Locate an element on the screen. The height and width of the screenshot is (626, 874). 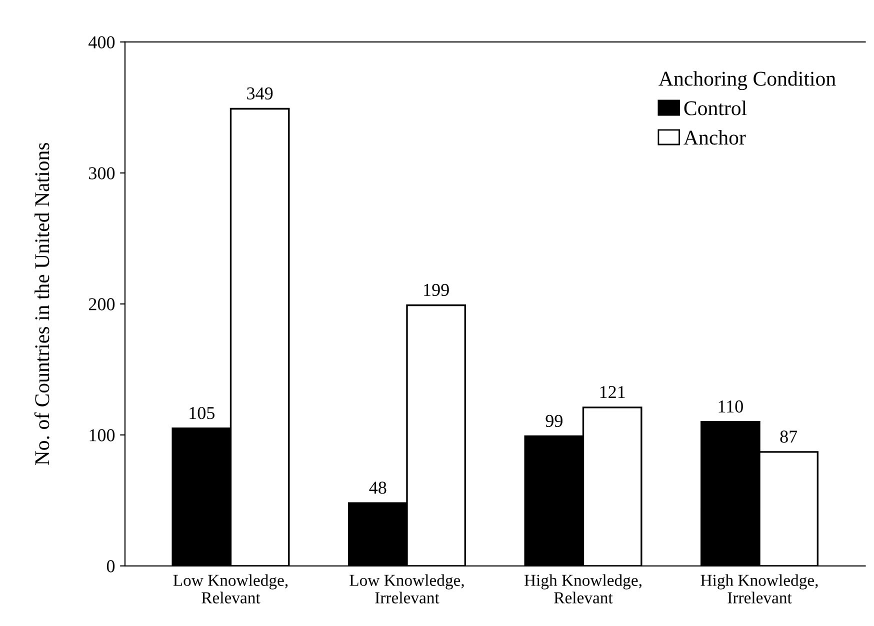
y-tick-label: 300 is located at coordinates (102, 173).